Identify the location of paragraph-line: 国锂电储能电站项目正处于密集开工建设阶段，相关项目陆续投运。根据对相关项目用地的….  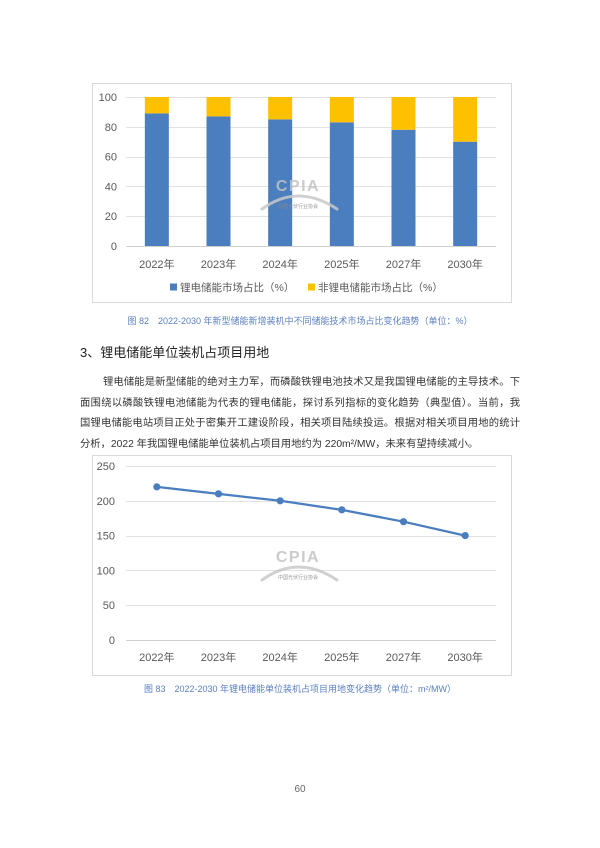
(300, 423).